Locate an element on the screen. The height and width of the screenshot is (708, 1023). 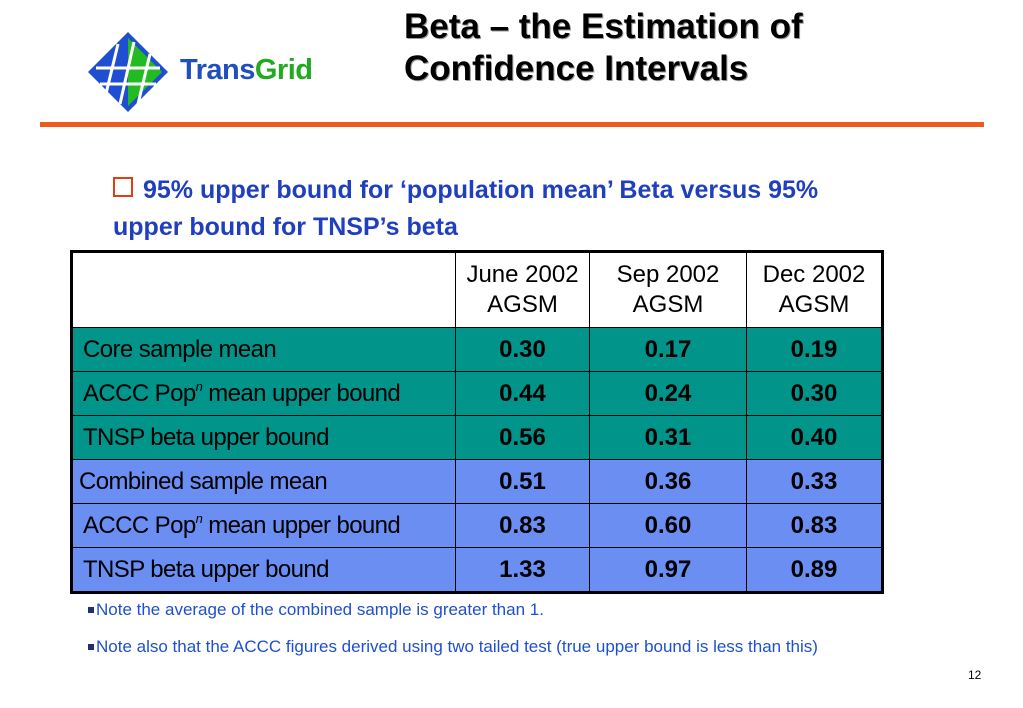
title-divider is located at coordinates (512, 124).